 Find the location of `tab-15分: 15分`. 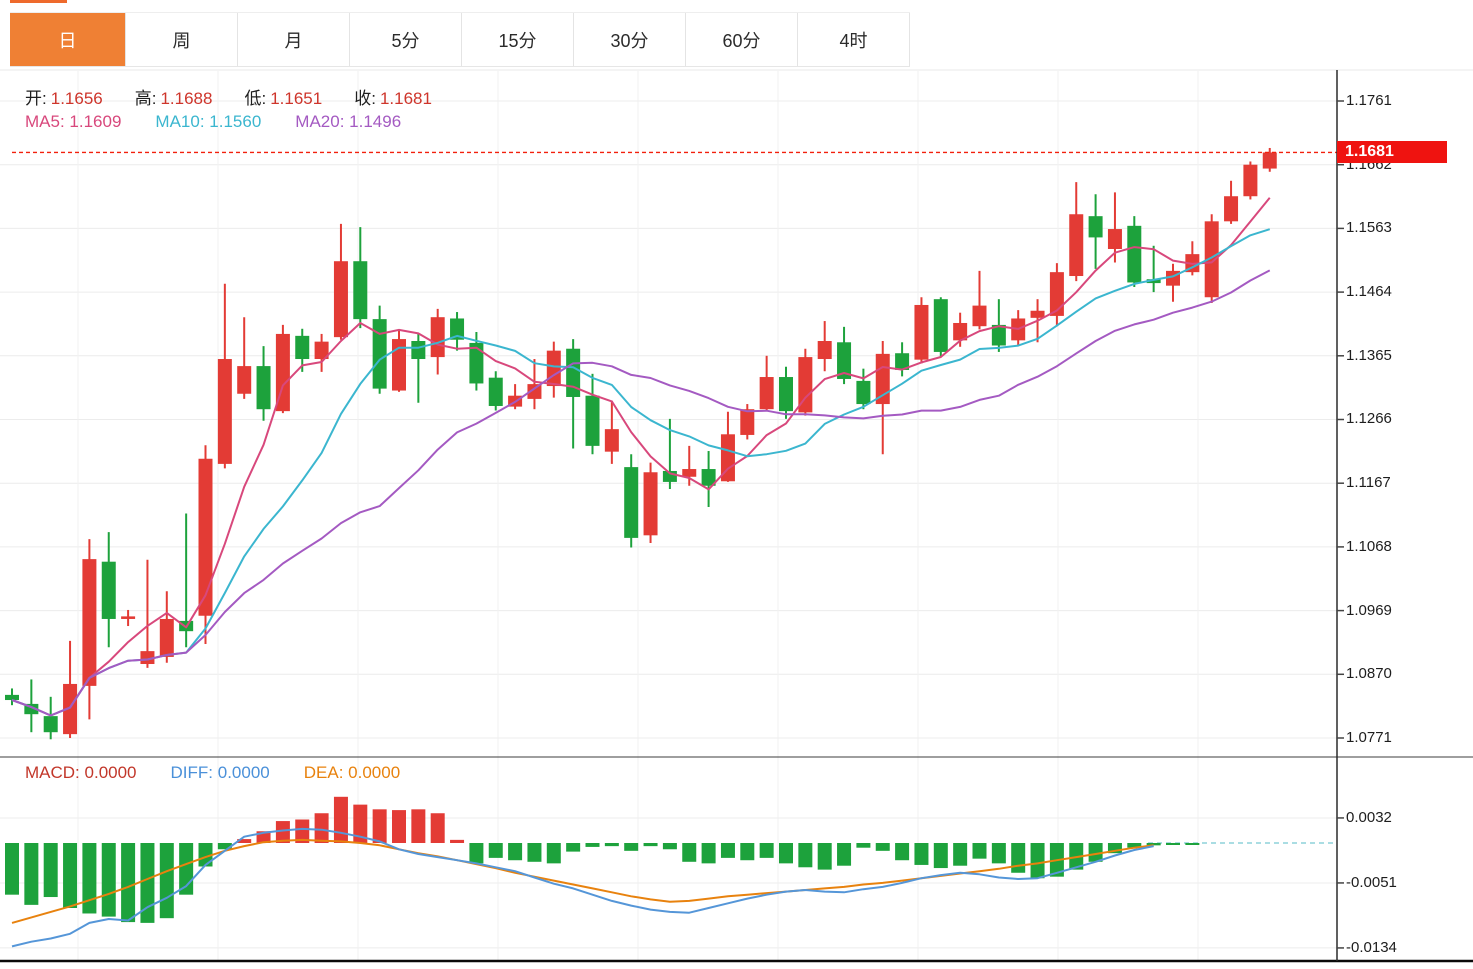

tab-15分: 15分 is located at coordinates (518, 39).